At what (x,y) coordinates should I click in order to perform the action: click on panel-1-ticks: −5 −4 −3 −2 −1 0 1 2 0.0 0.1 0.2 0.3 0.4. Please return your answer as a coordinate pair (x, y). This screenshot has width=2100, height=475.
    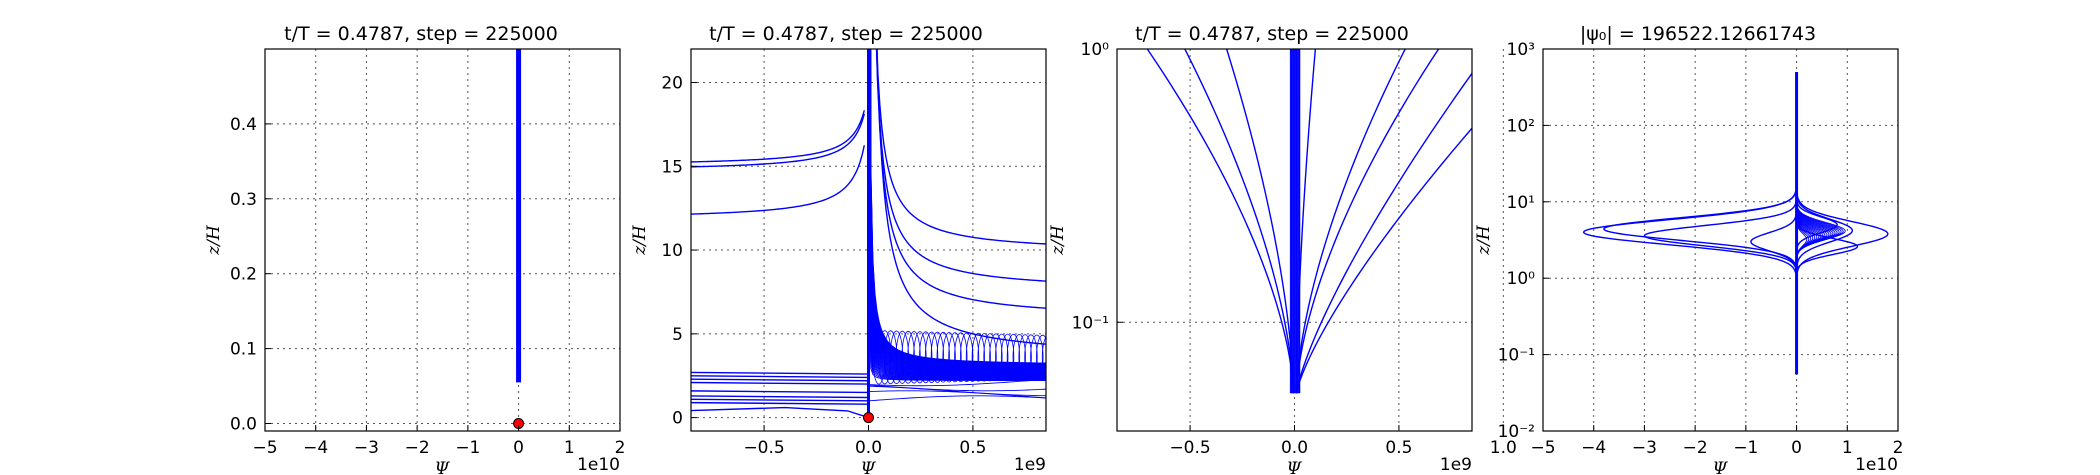
    Looking at the image, I should click on (427, 286).